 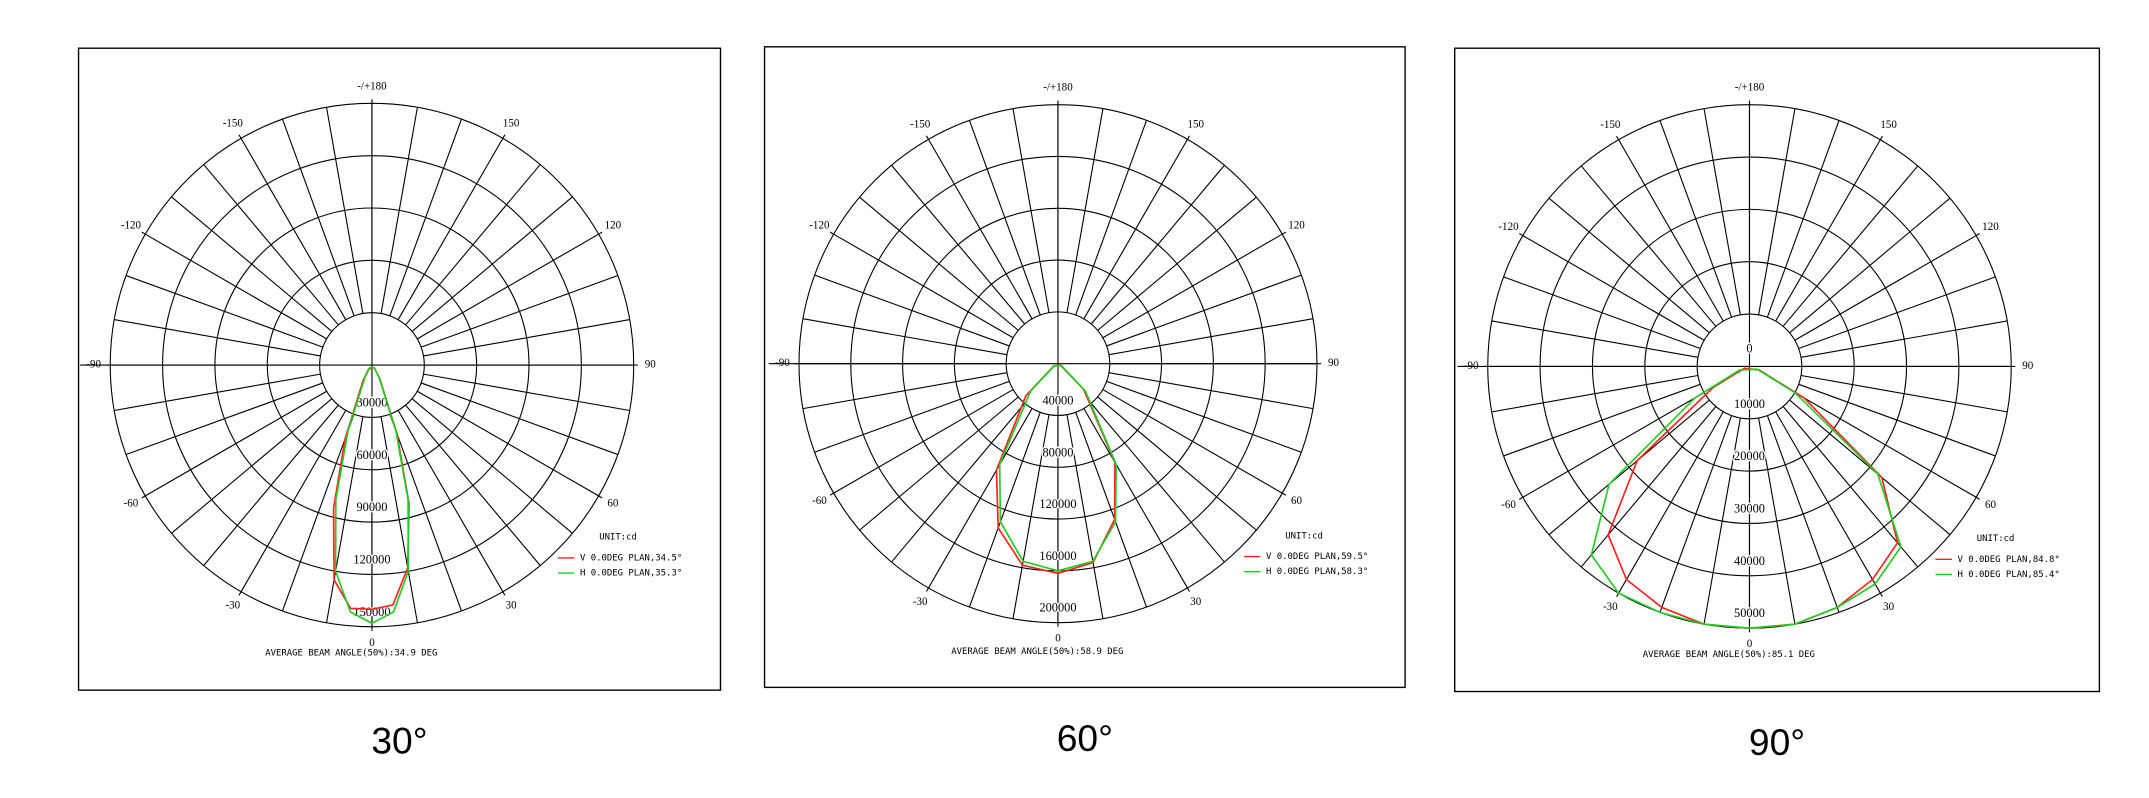 What do you see at coordinates (1777, 742) in the screenshot?
I see `chart-caption: 90°` at bounding box center [1777, 742].